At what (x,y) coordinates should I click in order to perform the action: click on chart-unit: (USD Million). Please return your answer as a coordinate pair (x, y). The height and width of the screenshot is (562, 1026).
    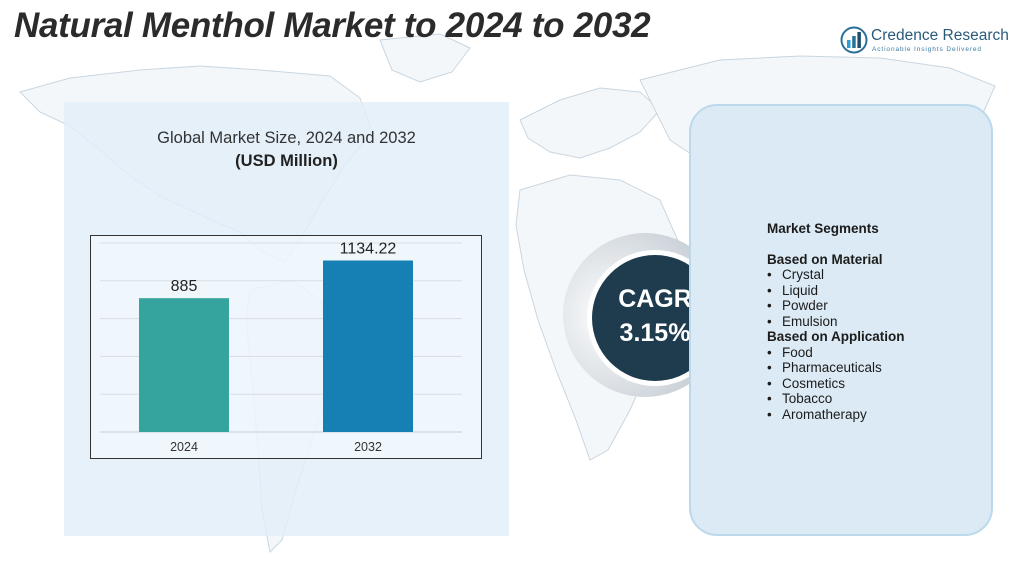
    Looking at the image, I should click on (286, 161).